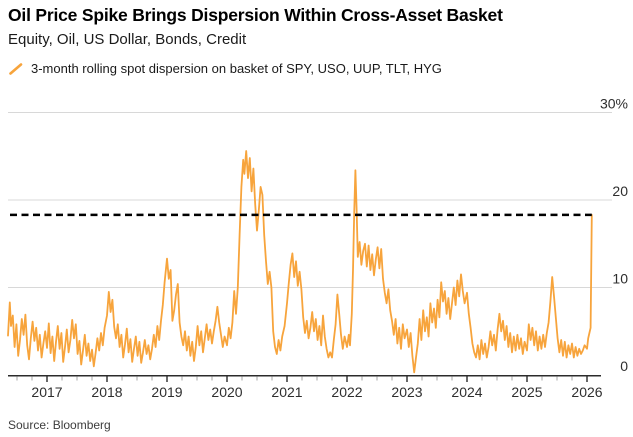  What do you see at coordinates (614, 104) in the screenshot?
I see `y-axis-label-30: 30%` at bounding box center [614, 104].